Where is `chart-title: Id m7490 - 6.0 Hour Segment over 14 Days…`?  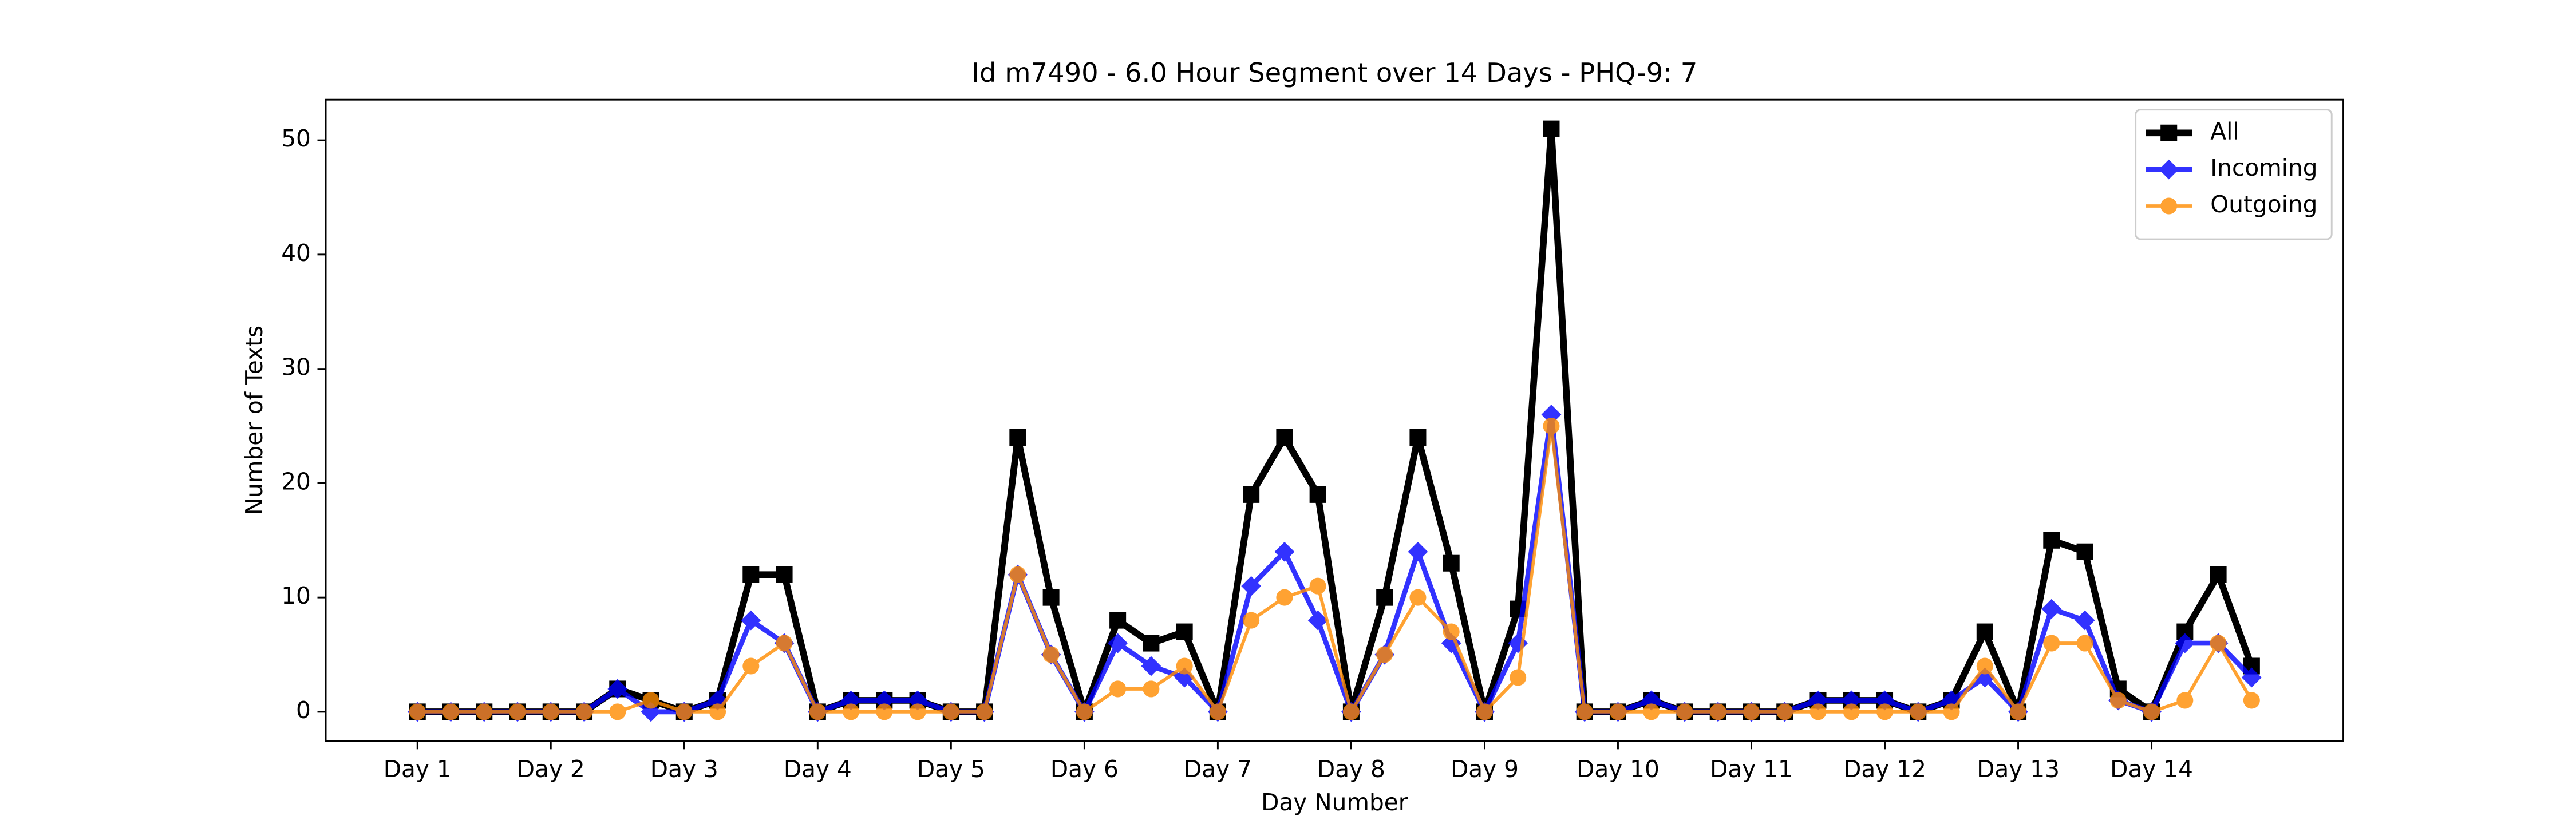
chart-title: Id m7490 - 6.0 Hour Segment over 14 Days… is located at coordinates (1334, 72).